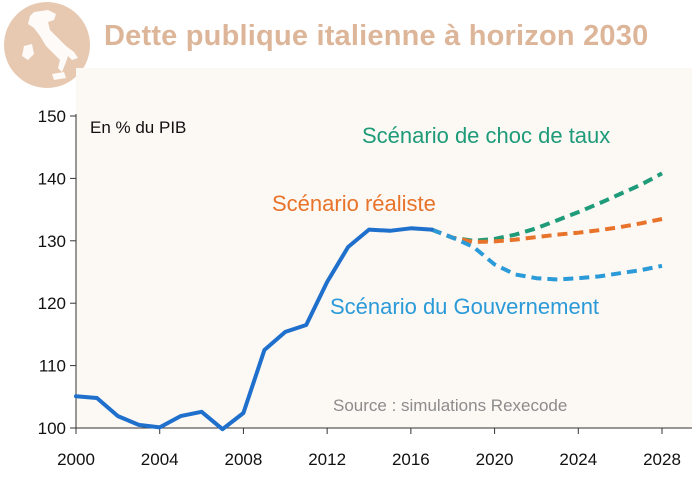 Image resolution: width=695 pixels, height=483 pixels. Describe the element at coordinates (57, 272) in the screenshot. I see `y-axis-ticks: 100 110 120 130 140 150` at that location.